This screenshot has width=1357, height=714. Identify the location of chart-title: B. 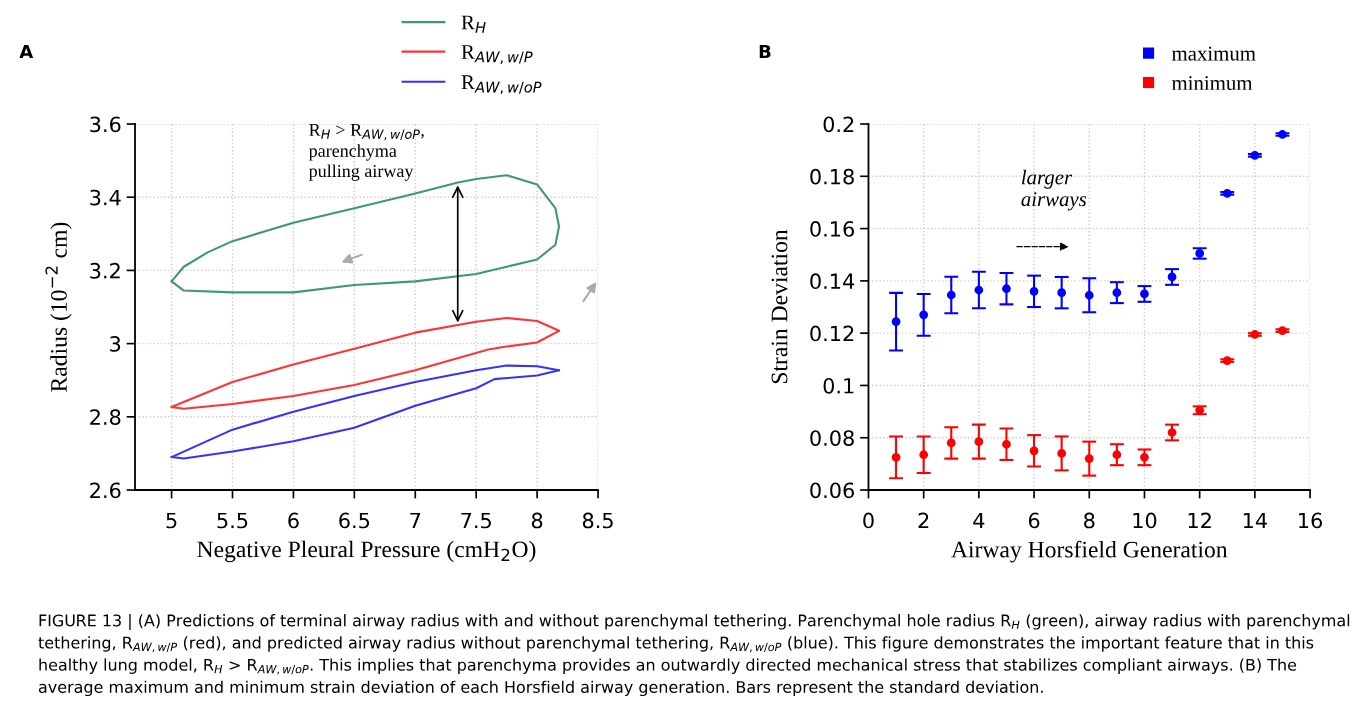
(765, 51).